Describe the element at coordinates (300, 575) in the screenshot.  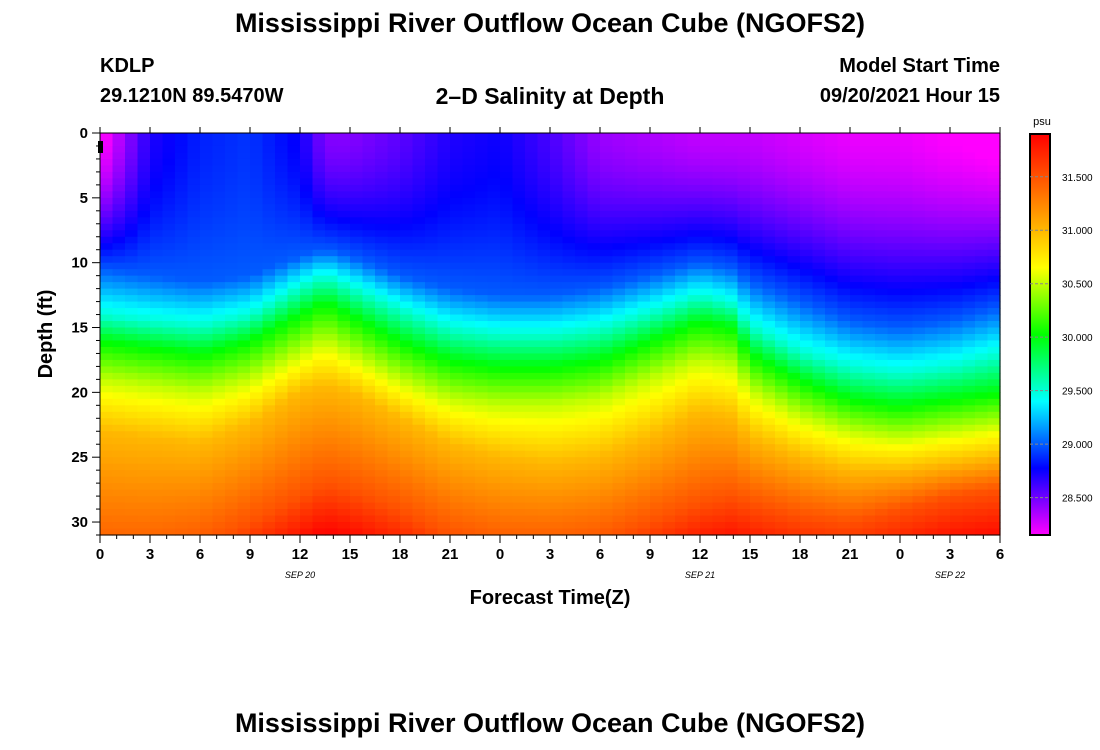
I see `date-label: SEP 20` at that location.